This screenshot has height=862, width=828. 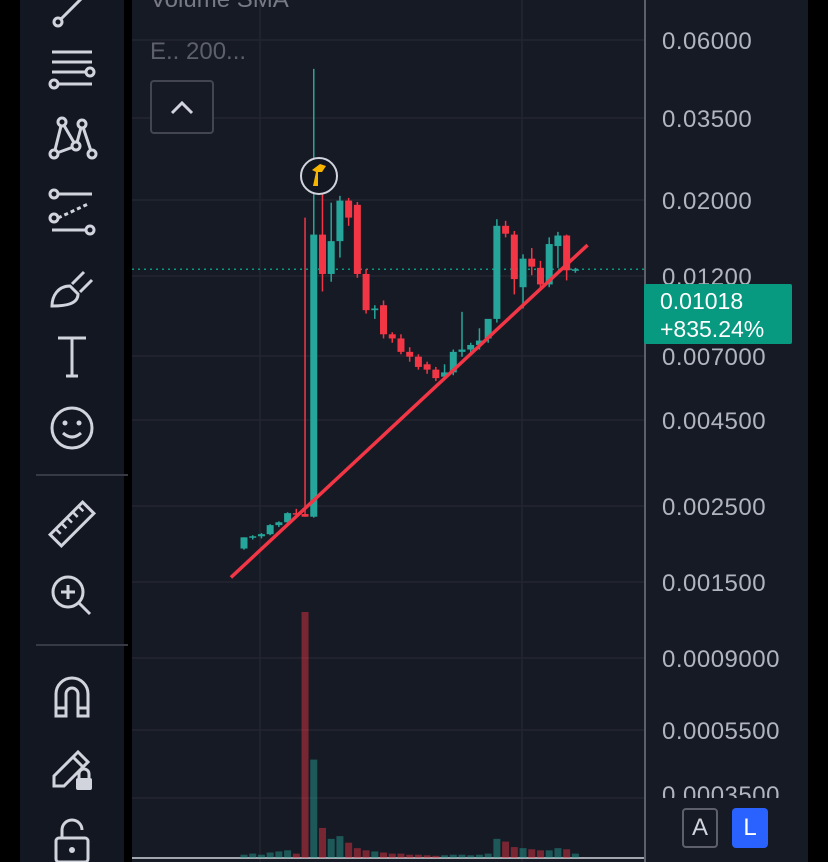 I want to click on last-price-value: 0.01018, so click(x=702, y=301).